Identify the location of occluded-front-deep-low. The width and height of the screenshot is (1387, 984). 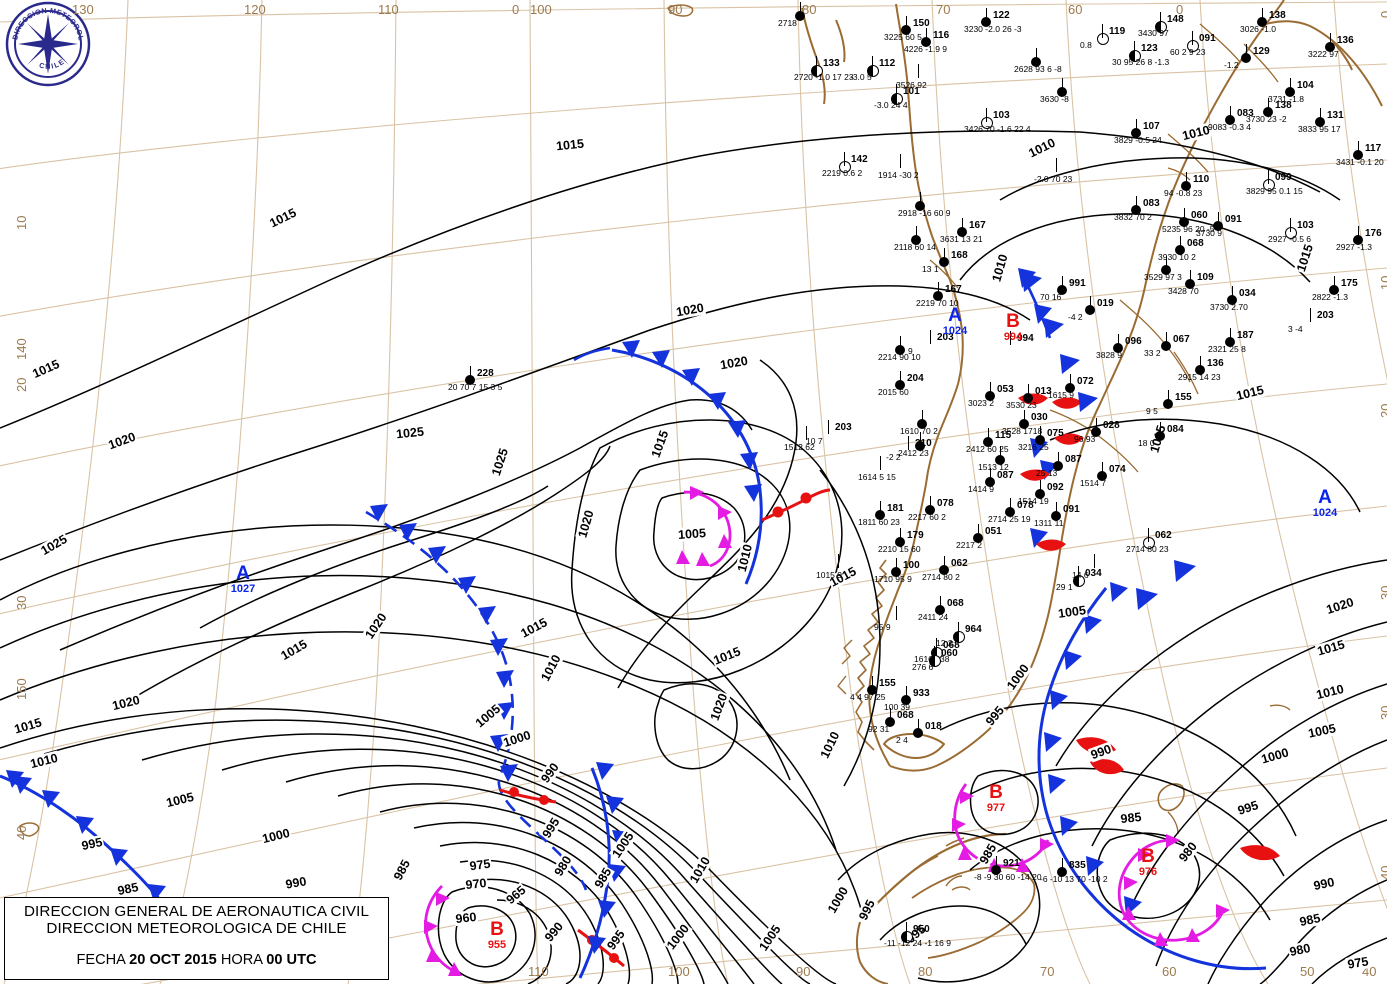
(443, 930).